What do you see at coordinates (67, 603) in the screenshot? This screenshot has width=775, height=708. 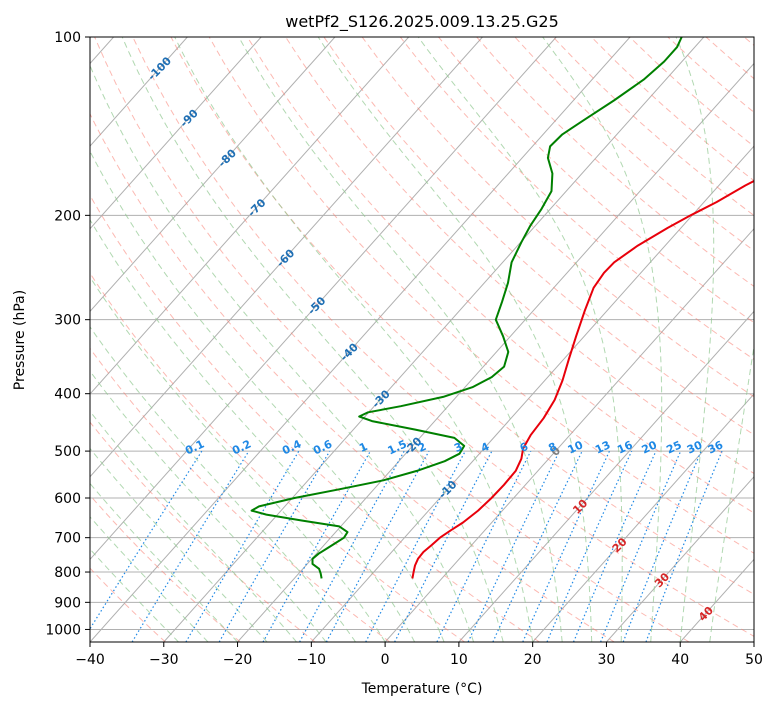 I see `y-tick-label: 900` at bounding box center [67, 603].